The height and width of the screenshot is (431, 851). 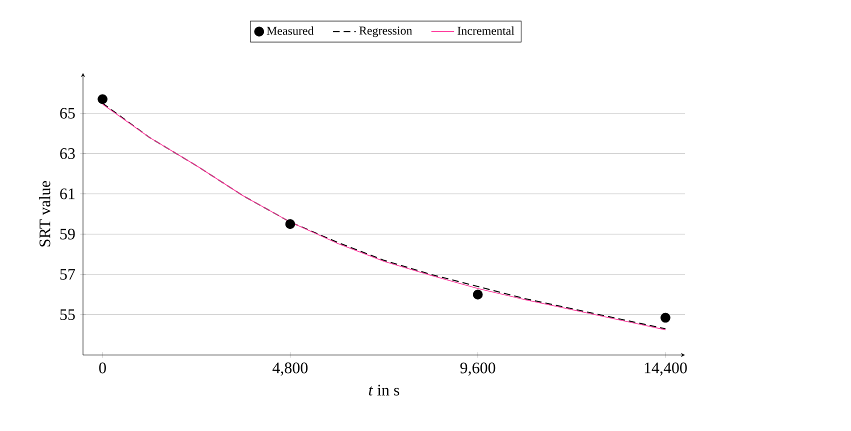 What do you see at coordinates (67, 194) in the screenshot?
I see `y-tick-label: 61` at bounding box center [67, 194].